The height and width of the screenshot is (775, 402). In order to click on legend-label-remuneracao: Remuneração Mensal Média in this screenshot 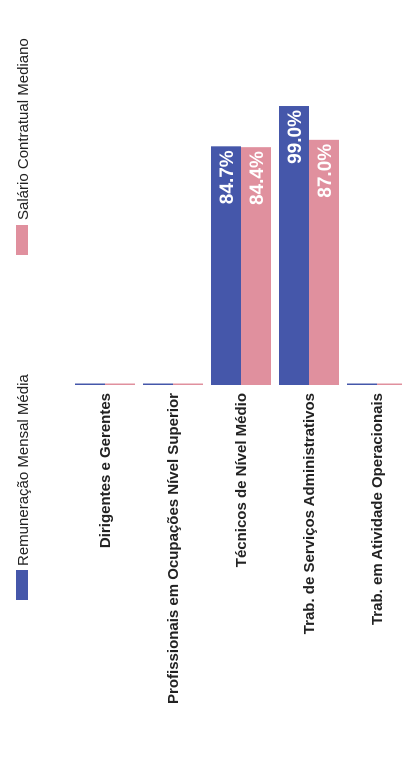, I will do `click(23, 470)`.